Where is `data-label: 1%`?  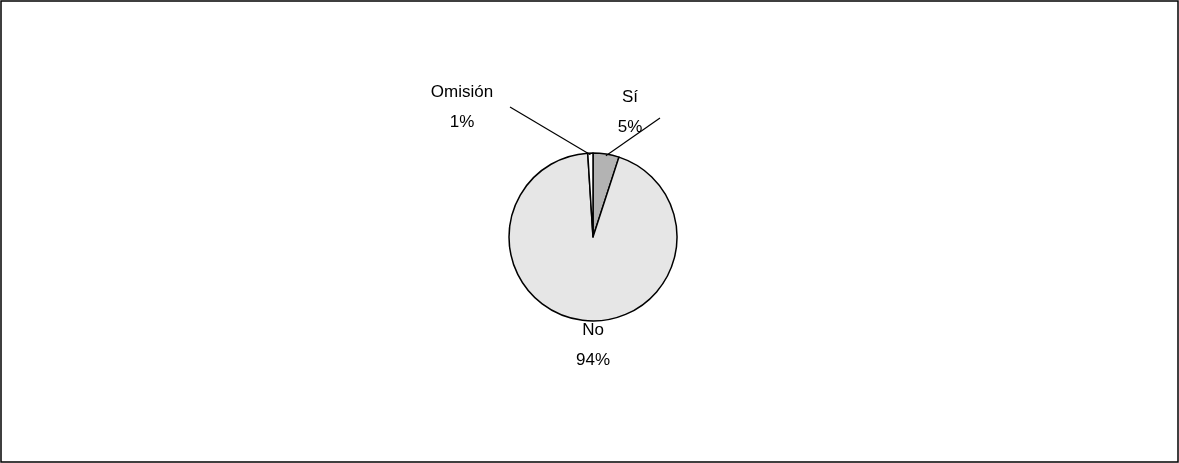 data-label: 1% is located at coordinates (462, 121).